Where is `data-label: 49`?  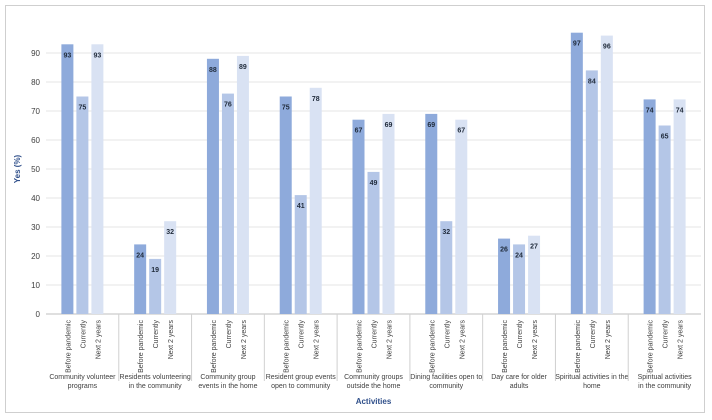 data-label: 49 is located at coordinates (374, 183).